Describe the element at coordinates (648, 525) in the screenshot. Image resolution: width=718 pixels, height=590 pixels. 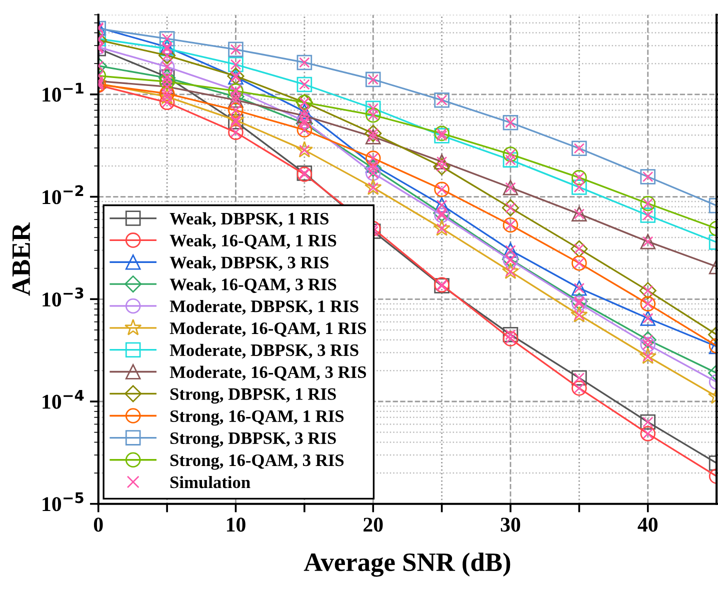
I see `x-tick-label: 40` at that location.